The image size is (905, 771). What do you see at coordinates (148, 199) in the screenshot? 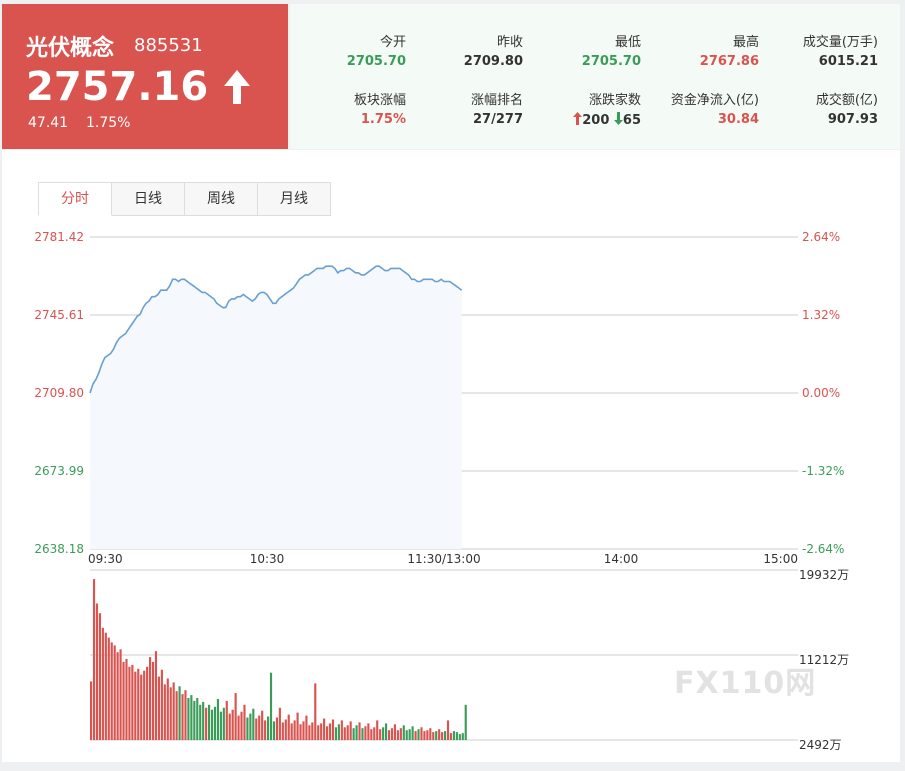
I see `tab-daily: 日线` at bounding box center [148, 199].